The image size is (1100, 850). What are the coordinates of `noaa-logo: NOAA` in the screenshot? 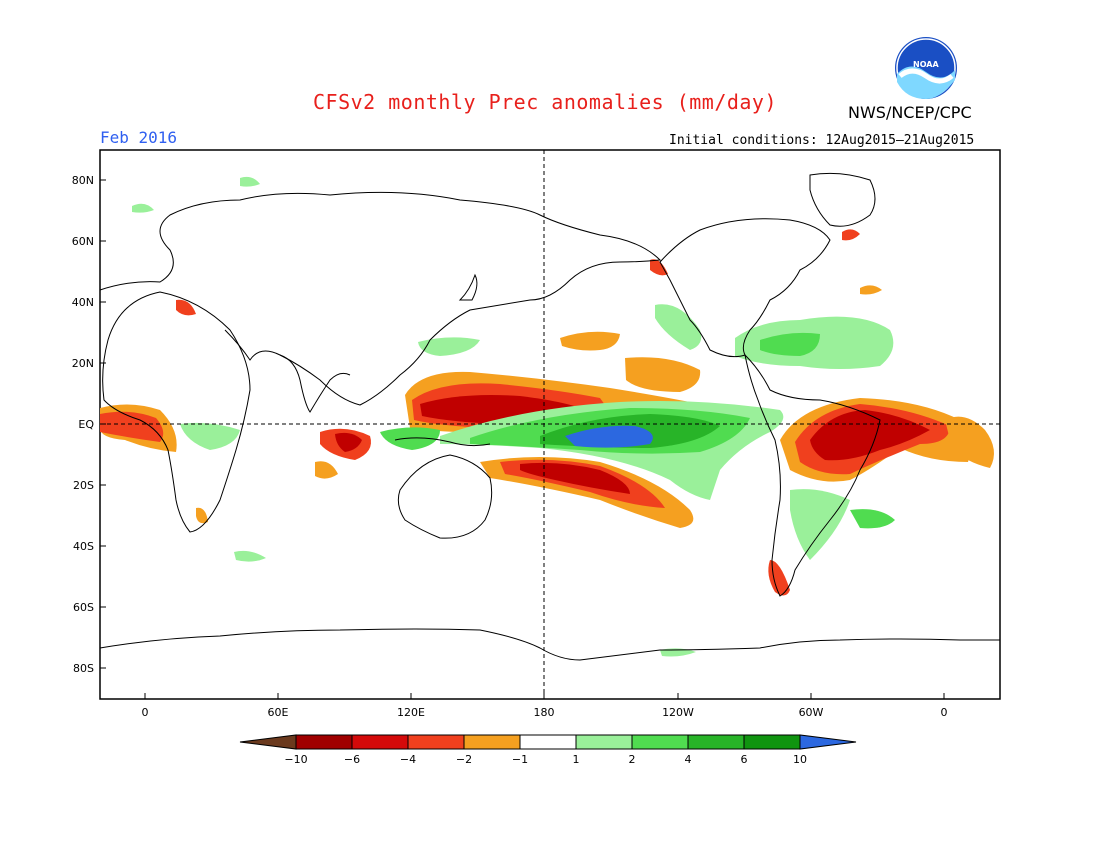 It's located at (926, 68).